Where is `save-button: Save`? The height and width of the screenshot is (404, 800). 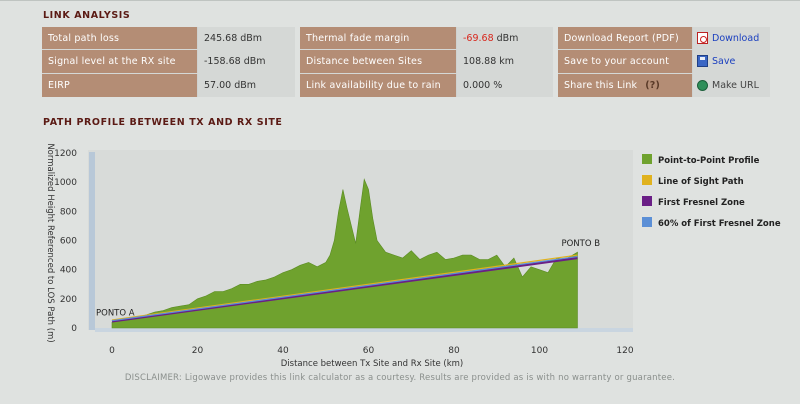 save-button: Save is located at coordinates (731, 61).